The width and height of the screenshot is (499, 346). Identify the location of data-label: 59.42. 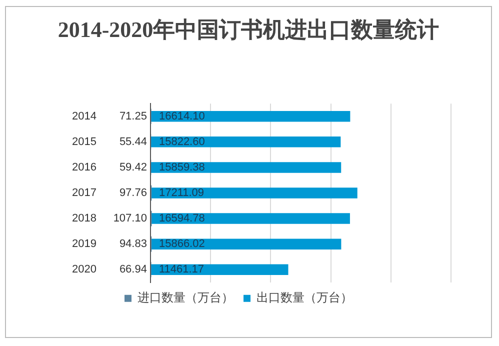
(133, 167).